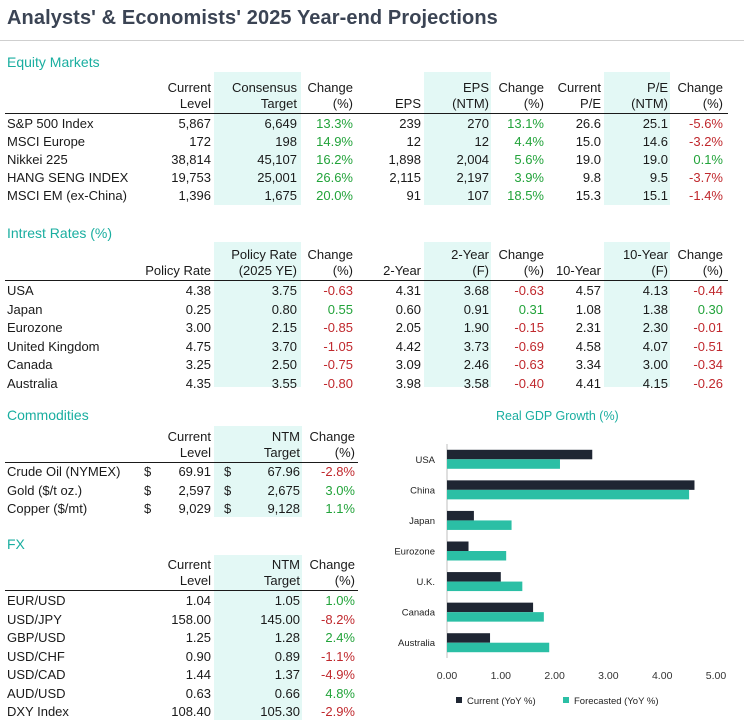 The height and width of the screenshot is (724, 744). What do you see at coordinates (708, 346) in the screenshot?
I see `rates-cell: -0.51` at bounding box center [708, 346].